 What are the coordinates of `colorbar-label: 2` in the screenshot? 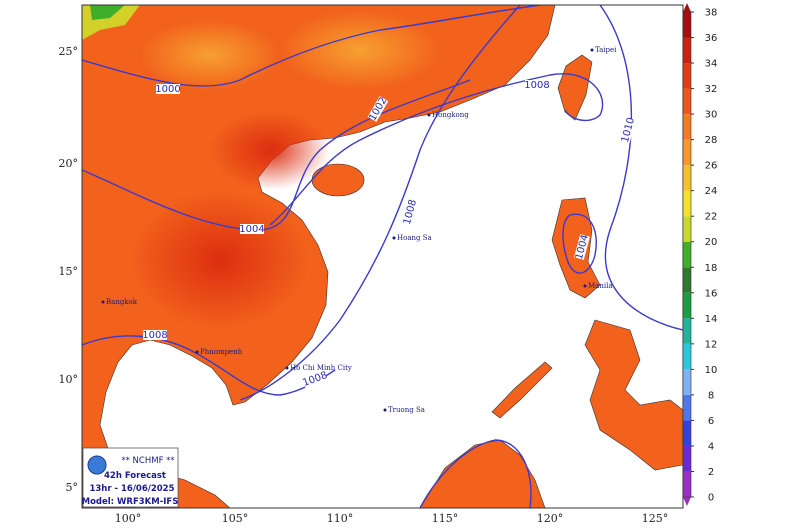 It's located at (711, 472).